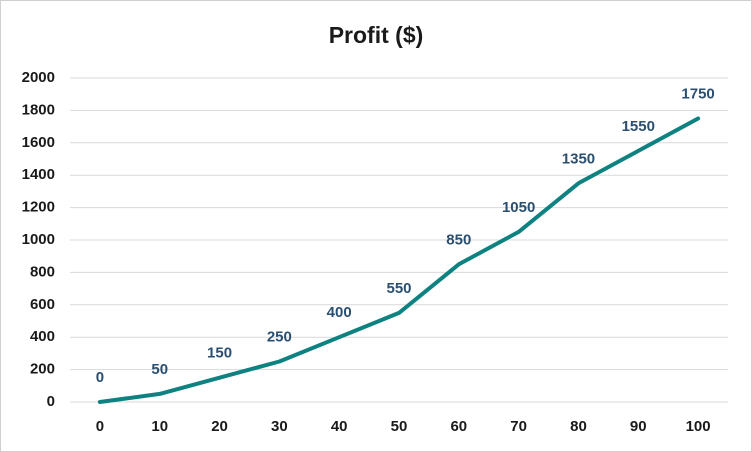  Describe the element at coordinates (219, 426) in the screenshot. I see `x-tick-label: 20` at that location.